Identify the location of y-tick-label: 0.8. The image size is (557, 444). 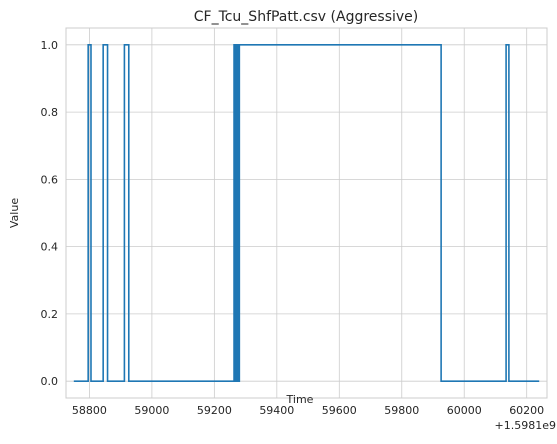
(50, 112).